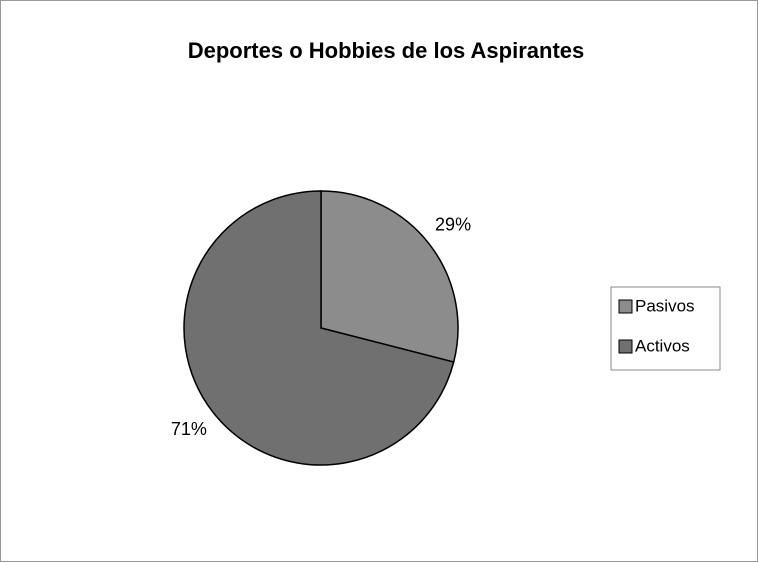 This screenshot has height=563, width=759. Describe the element at coordinates (665, 305) in the screenshot. I see `legend-label: Pasivos` at that location.